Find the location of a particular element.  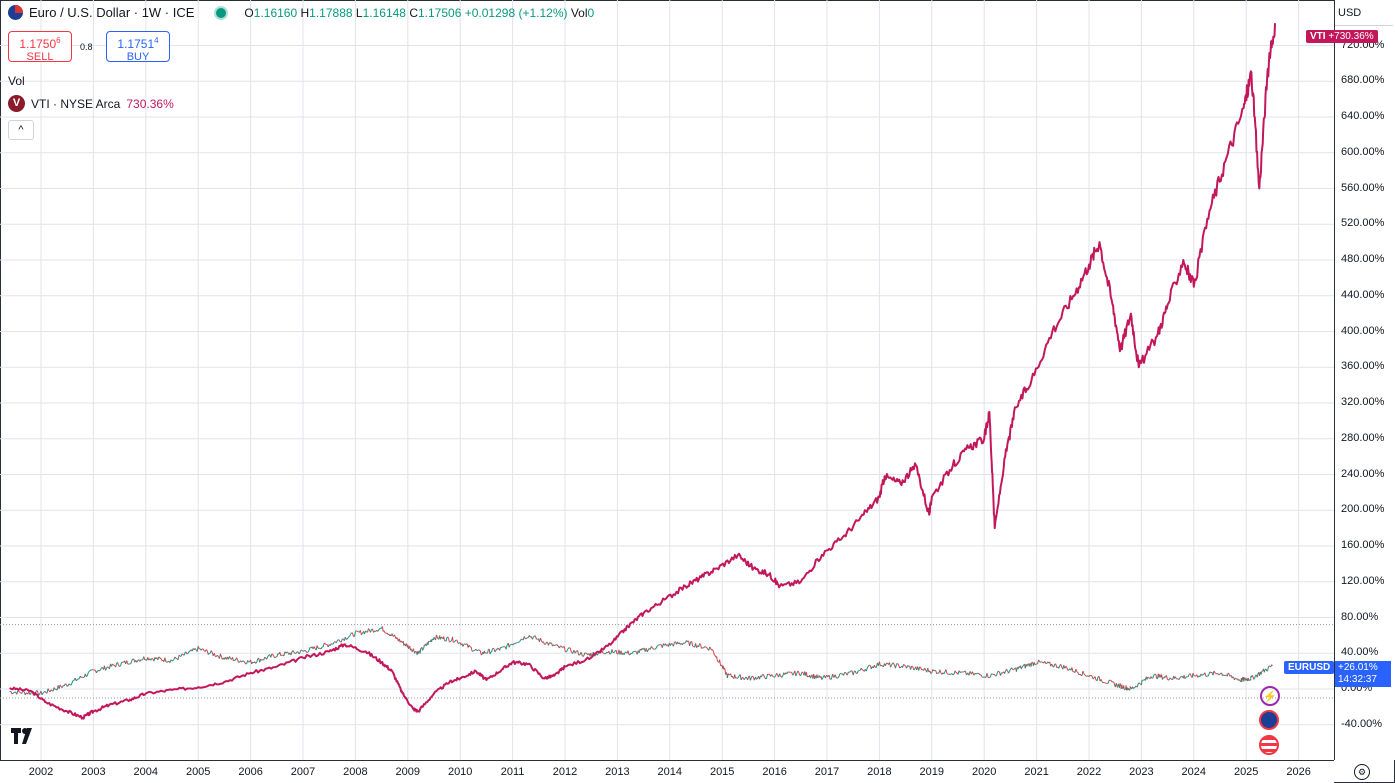

time-axis-tick: 2004 is located at coordinates (146, 772).